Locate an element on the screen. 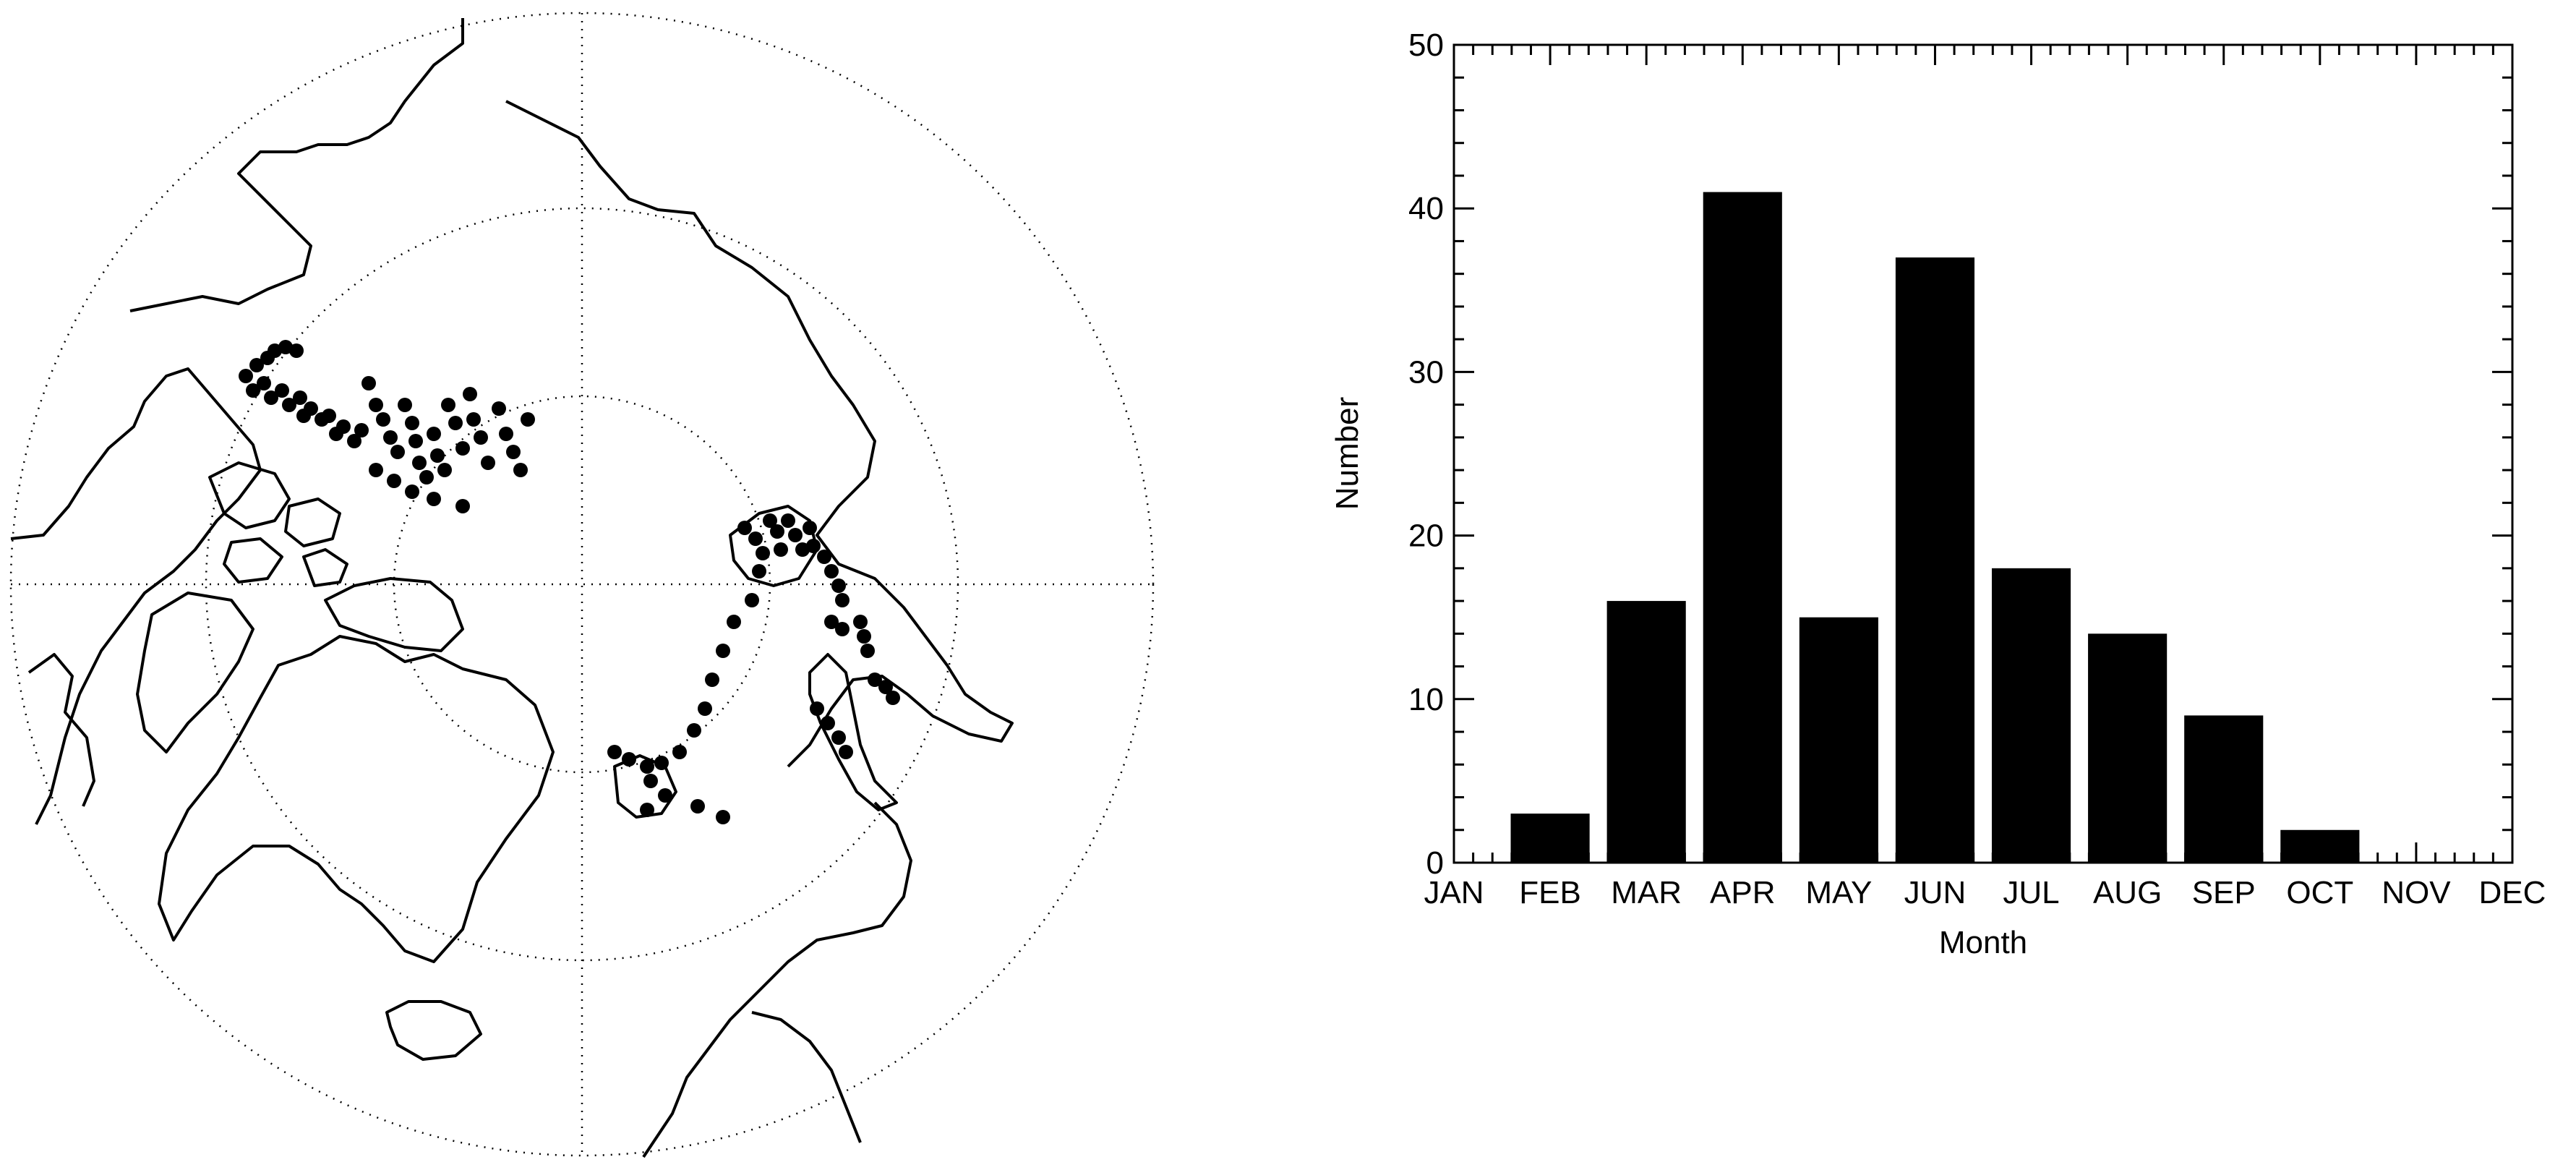 The width and height of the screenshot is (2576, 1170). greenland-outline is located at coordinates (356, 799).